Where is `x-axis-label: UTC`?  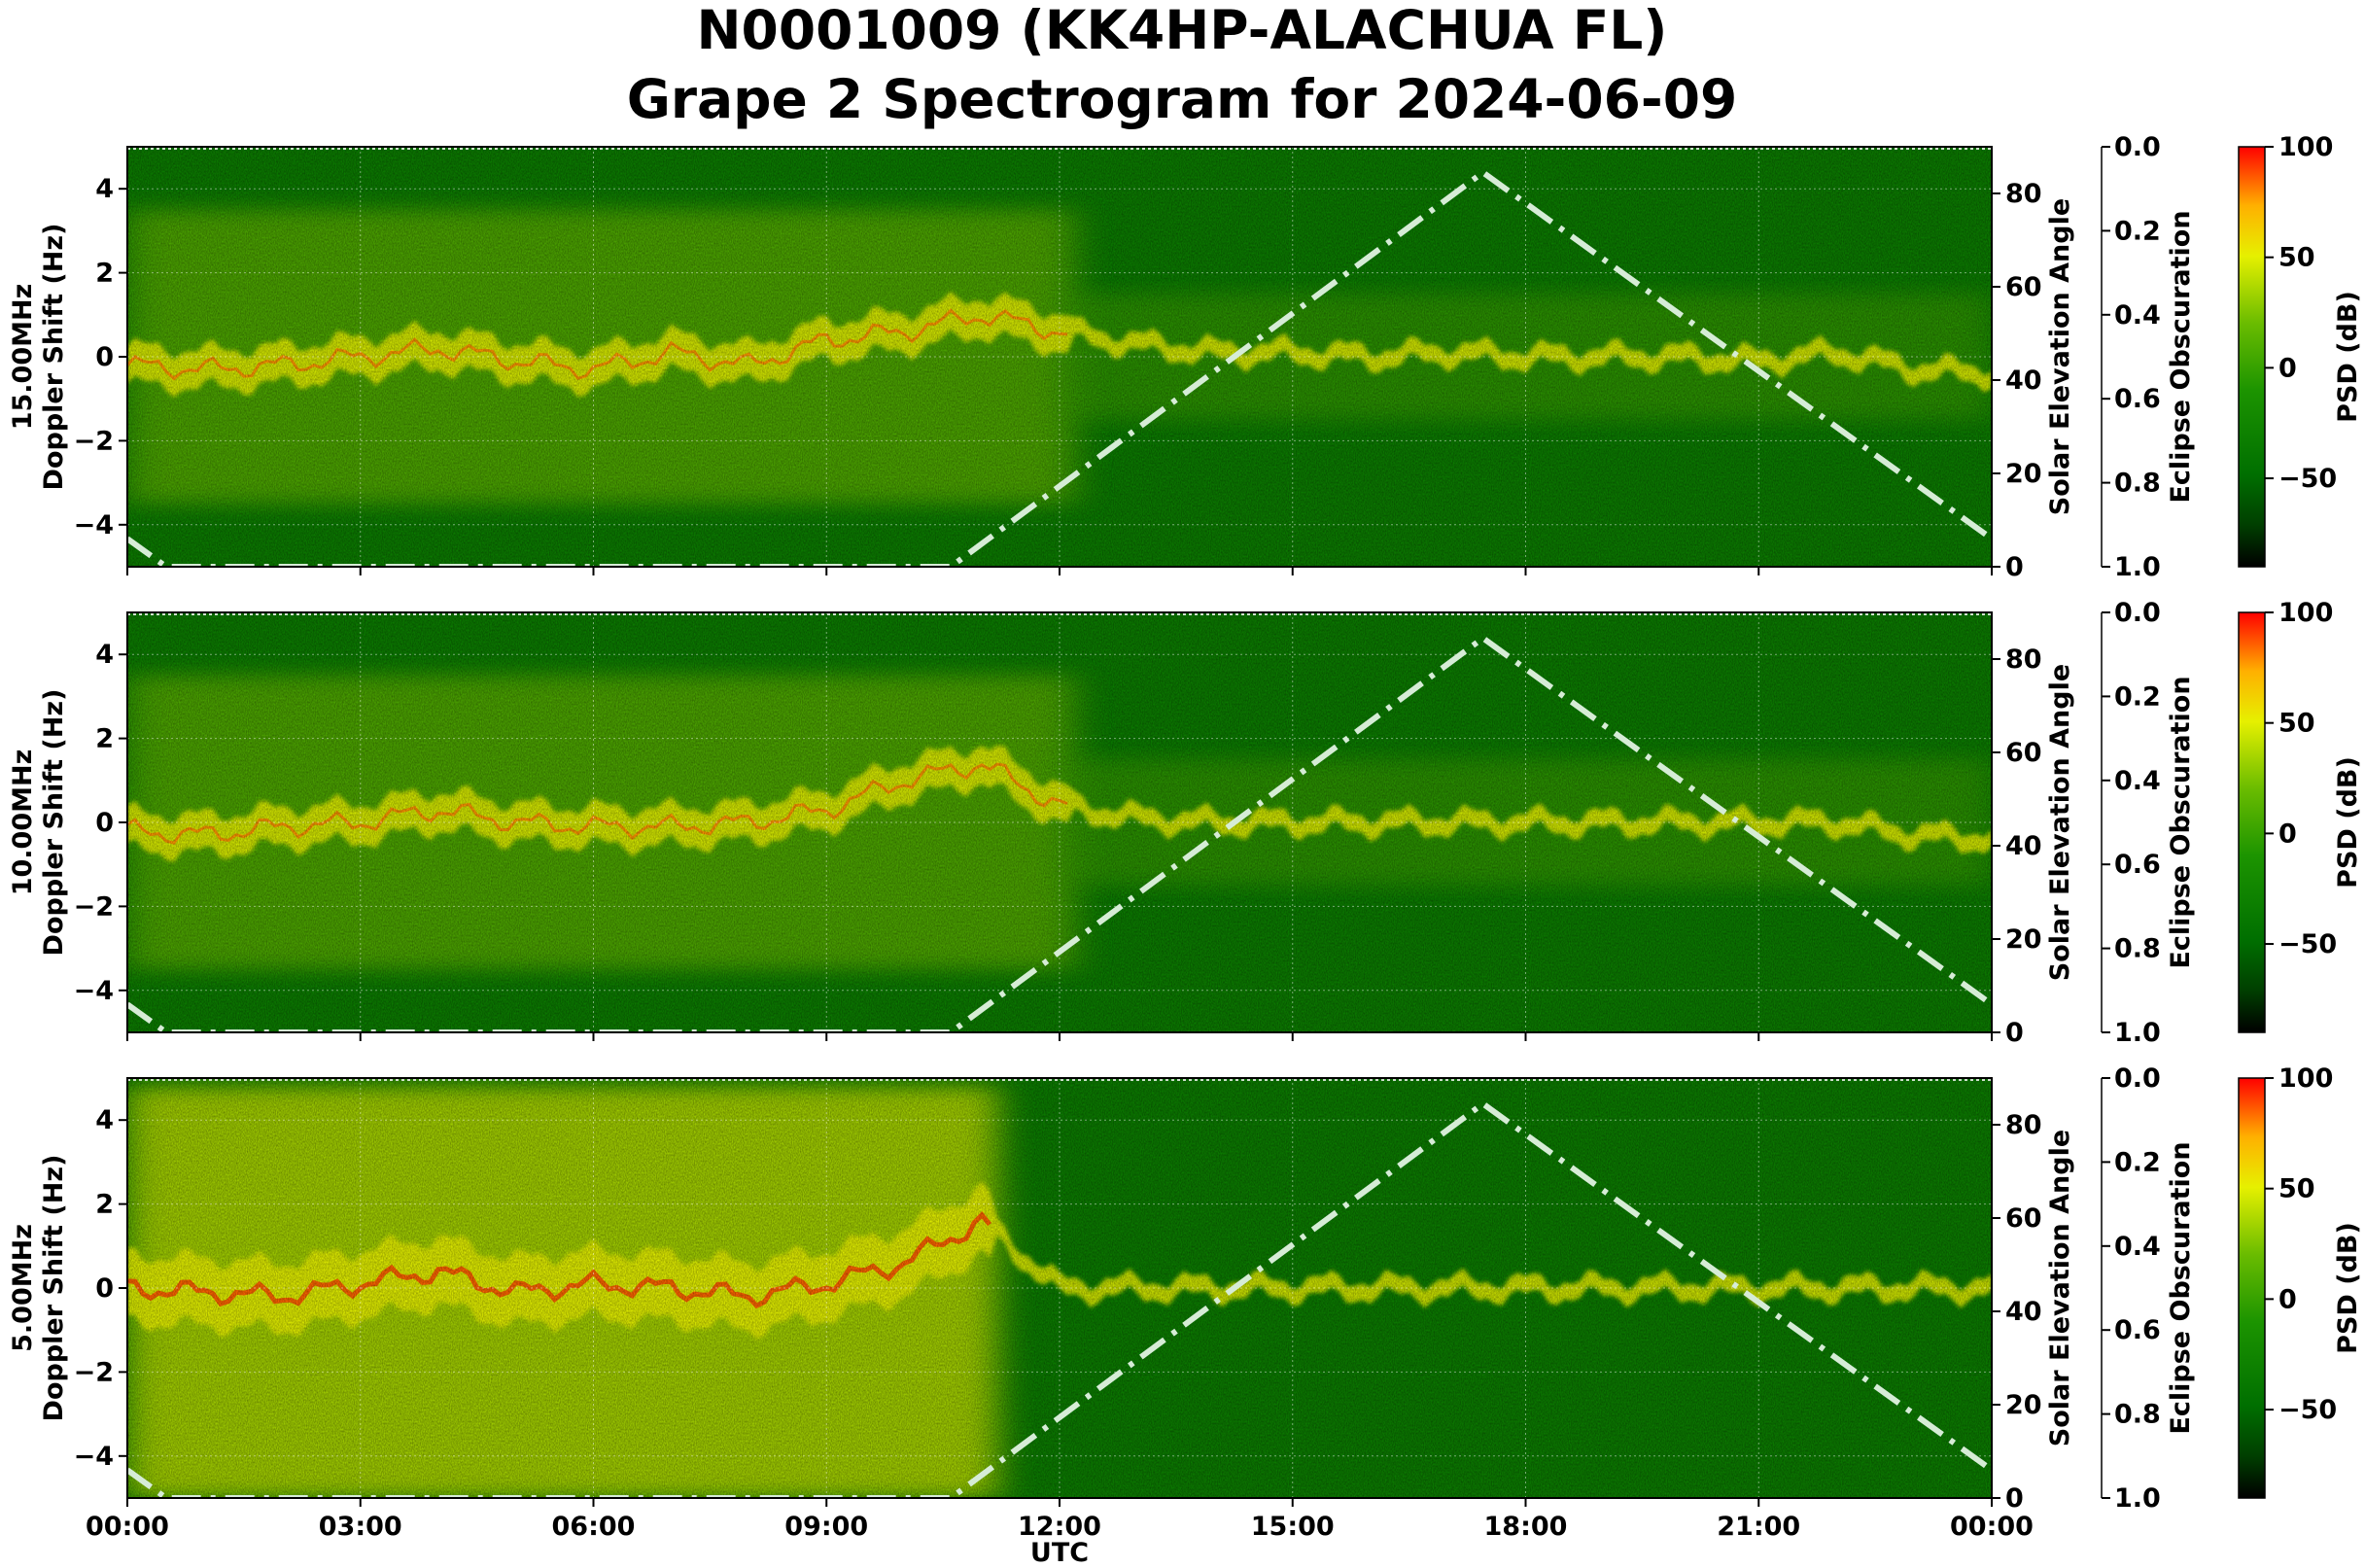
x-axis-label: UTC is located at coordinates (1060, 1553).